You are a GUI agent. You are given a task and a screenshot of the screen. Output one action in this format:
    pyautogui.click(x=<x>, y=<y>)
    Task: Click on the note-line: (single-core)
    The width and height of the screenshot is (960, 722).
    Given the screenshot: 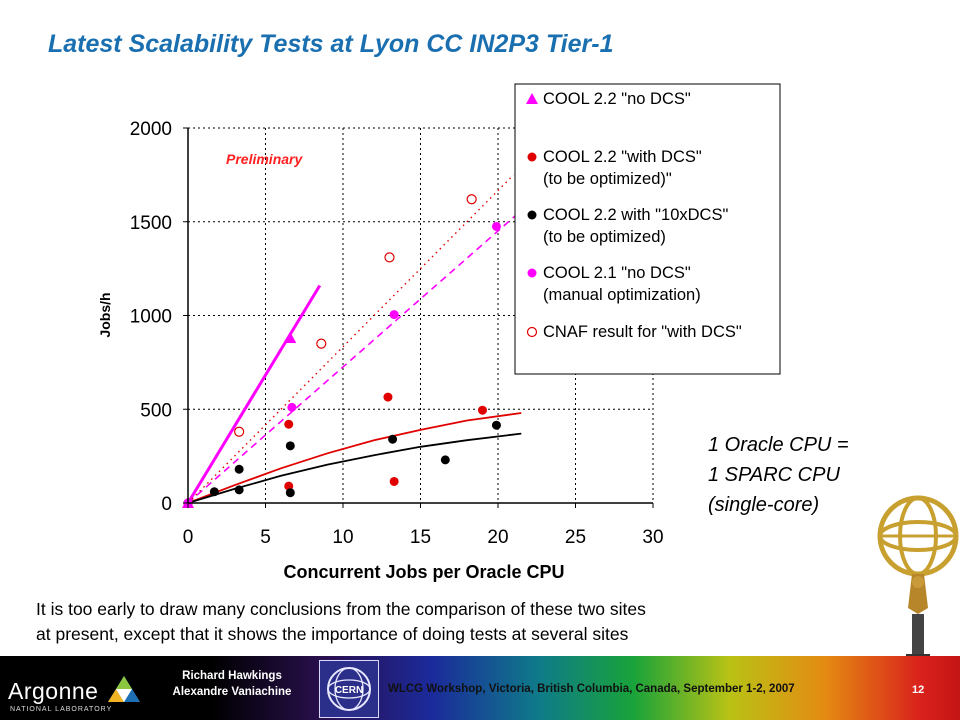 What is the action you would take?
    pyautogui.click(x=764, y=505)
    